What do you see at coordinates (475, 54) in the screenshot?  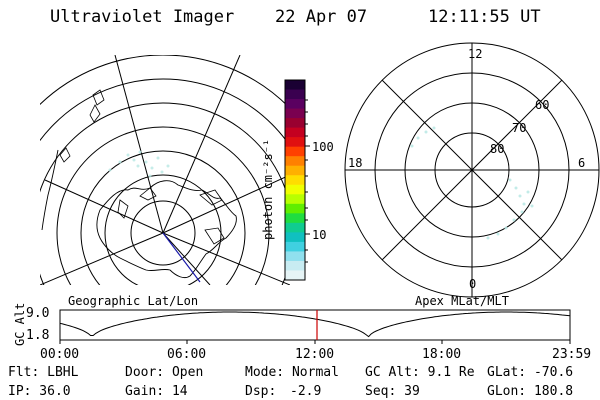 I see `mlt-label-12: 12` at bounding box center [475, 54].